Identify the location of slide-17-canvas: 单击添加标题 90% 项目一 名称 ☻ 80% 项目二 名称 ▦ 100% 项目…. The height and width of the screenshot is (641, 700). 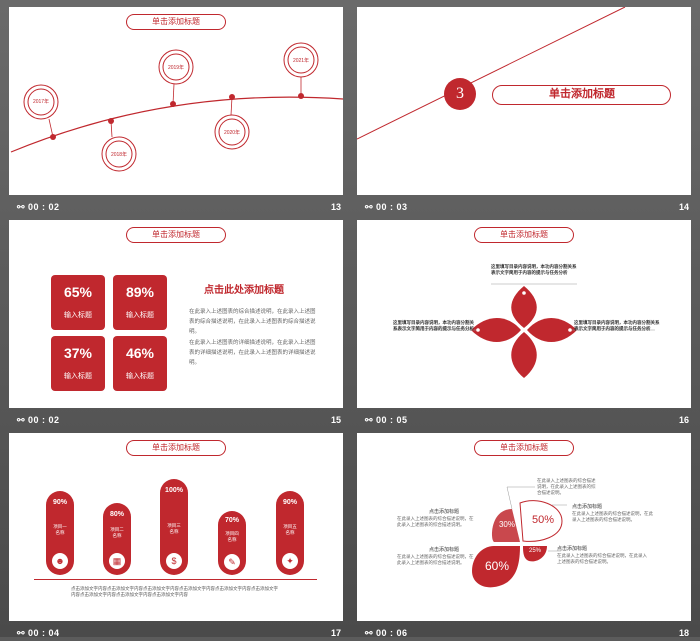
(176, 527).